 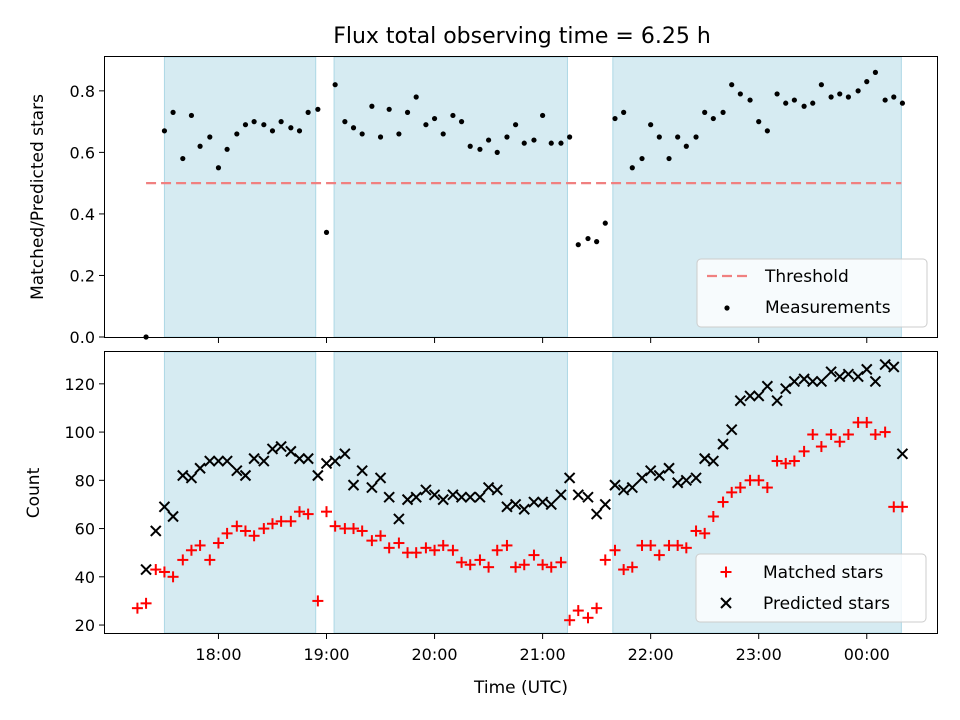 I want to click on x-tick-label: 20:00, so click(x=435, y=654).